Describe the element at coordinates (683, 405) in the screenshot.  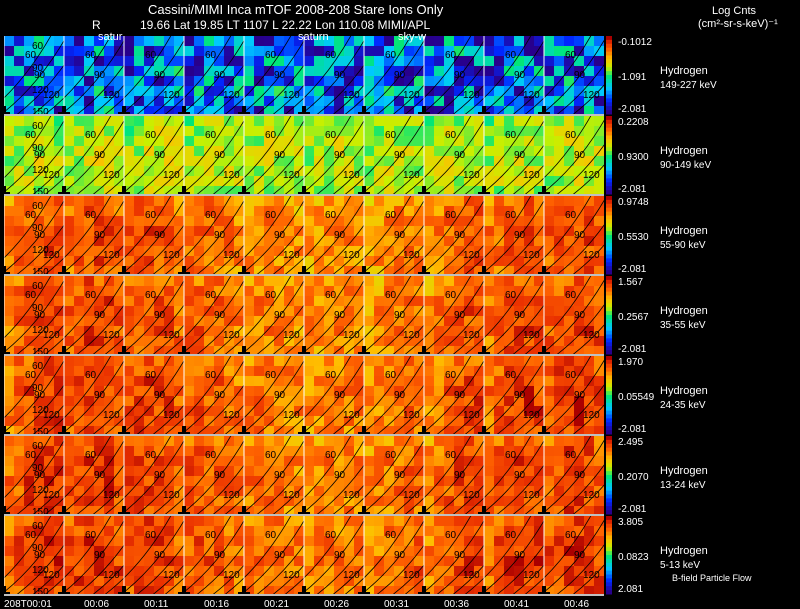
I see `energy-label: 24-35 keV` at that location.